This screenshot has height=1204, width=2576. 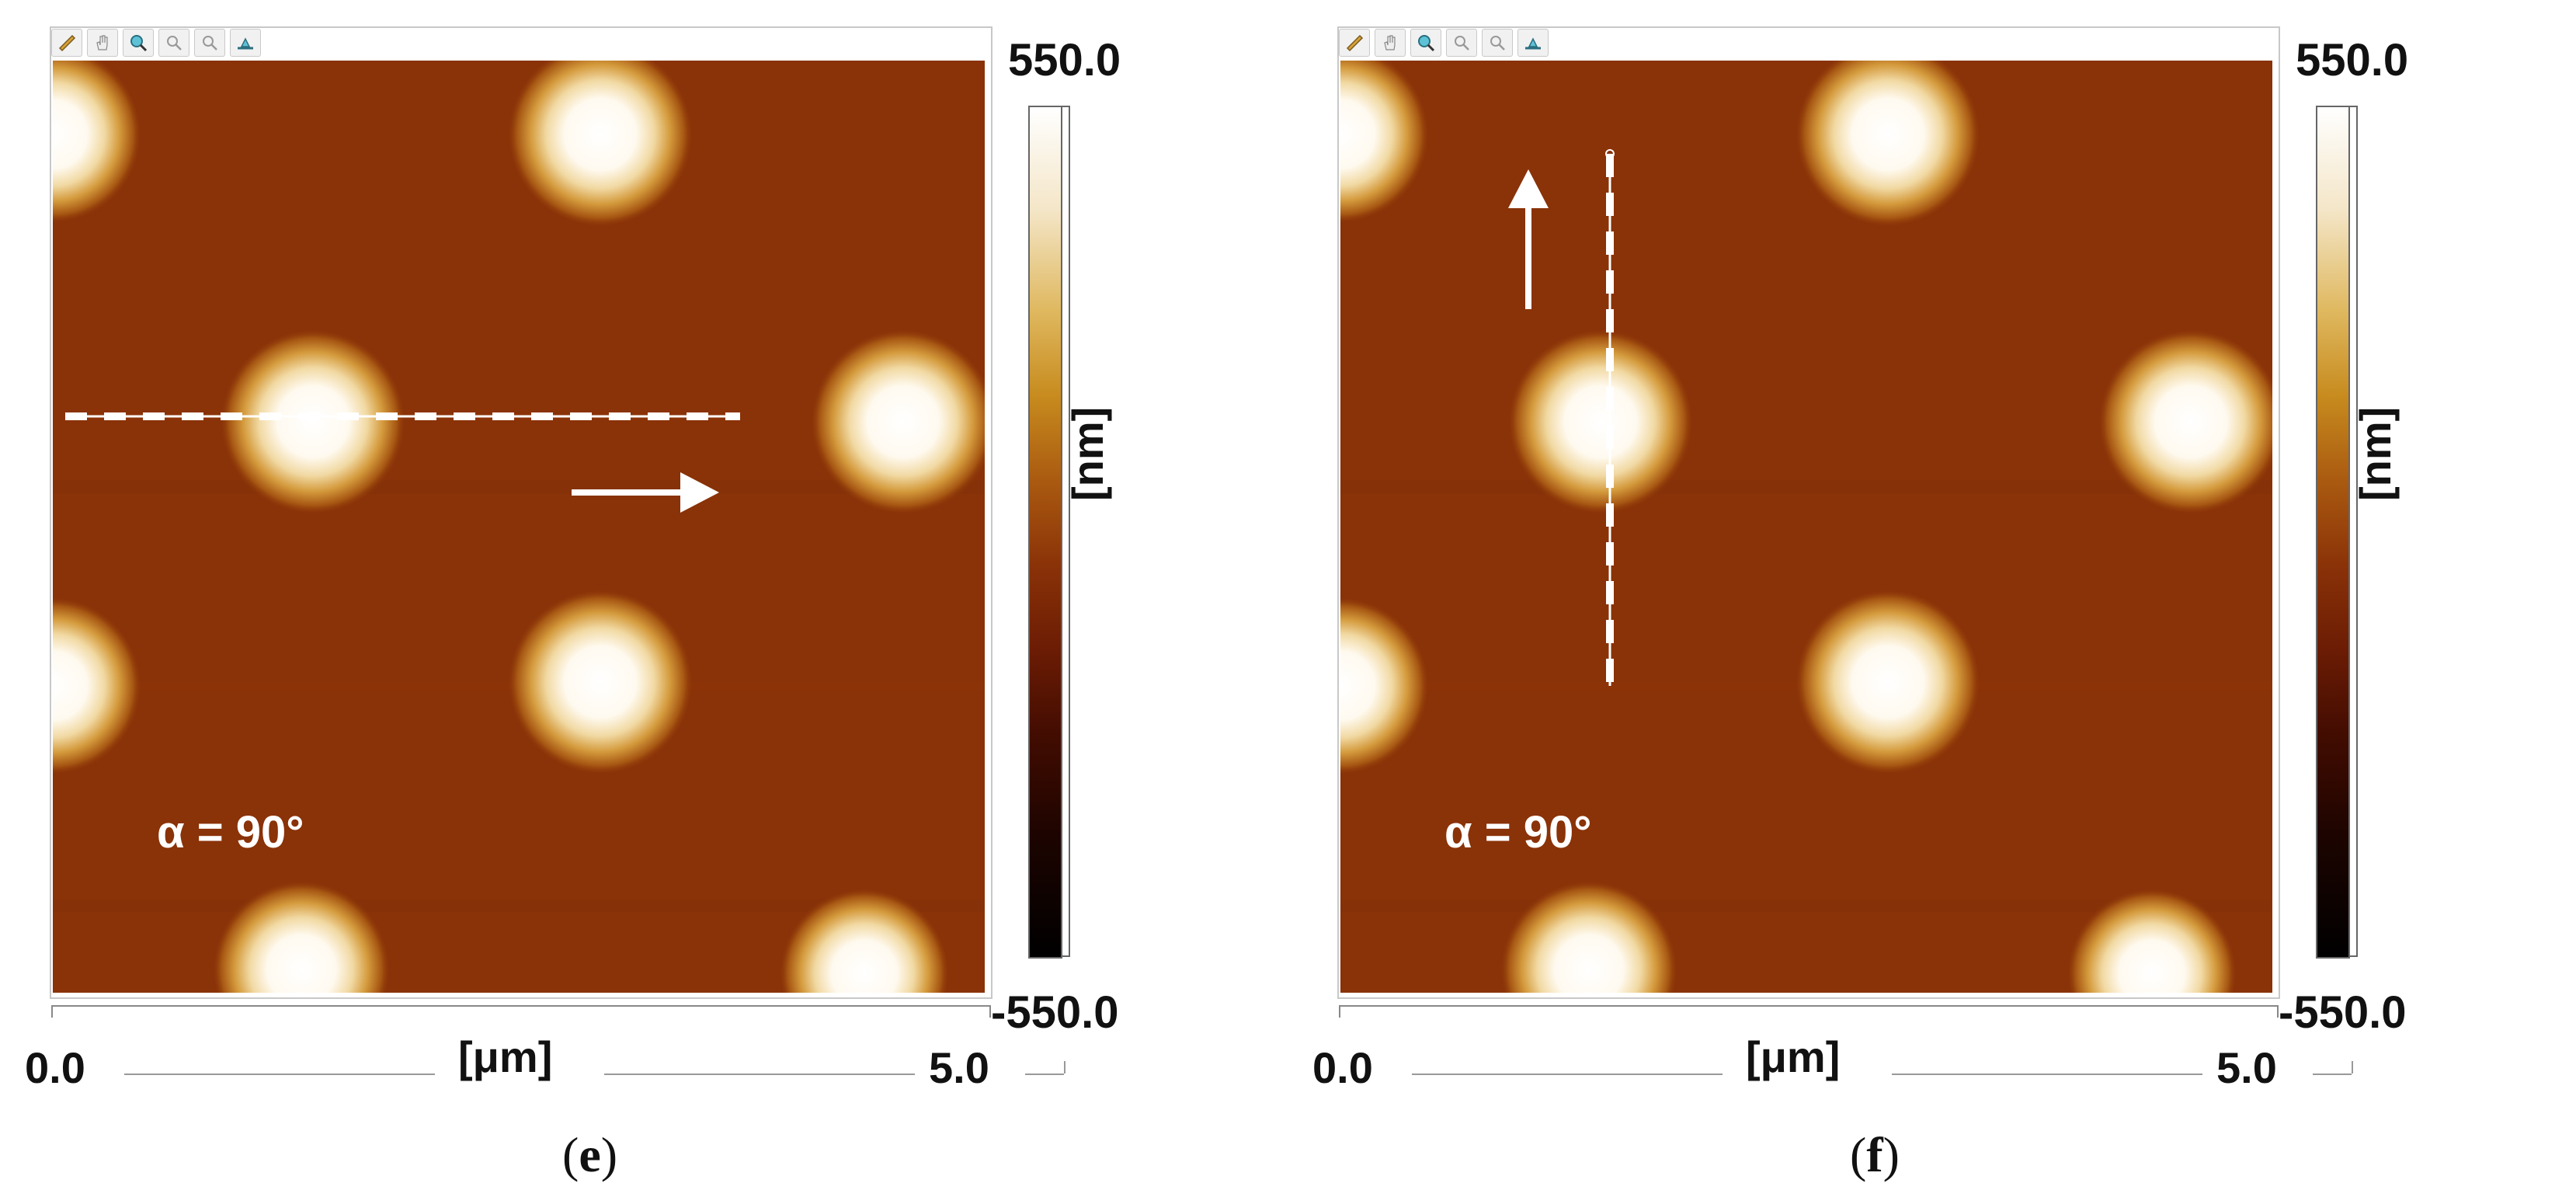 What do you see at coordinates (645, 492) in the screenshot?
I see `arrow-right-icon` at bounding box center [645, 492].